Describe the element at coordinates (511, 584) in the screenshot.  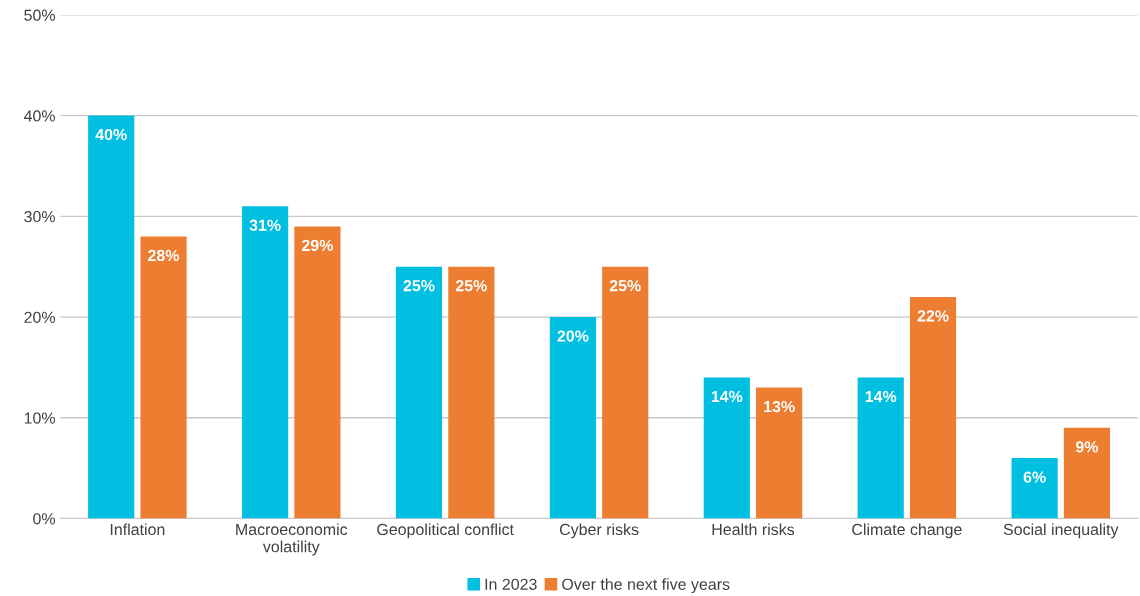
I see `legend-label: In 2023` at that location.